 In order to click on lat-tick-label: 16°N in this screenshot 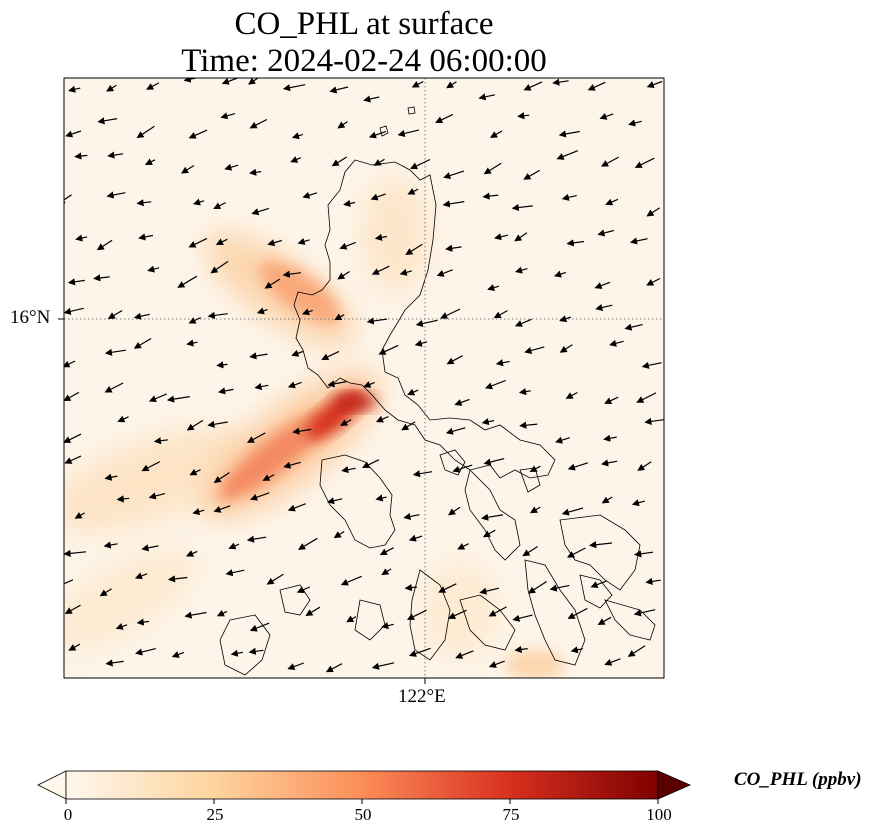, I will do `click(30, 317)`.